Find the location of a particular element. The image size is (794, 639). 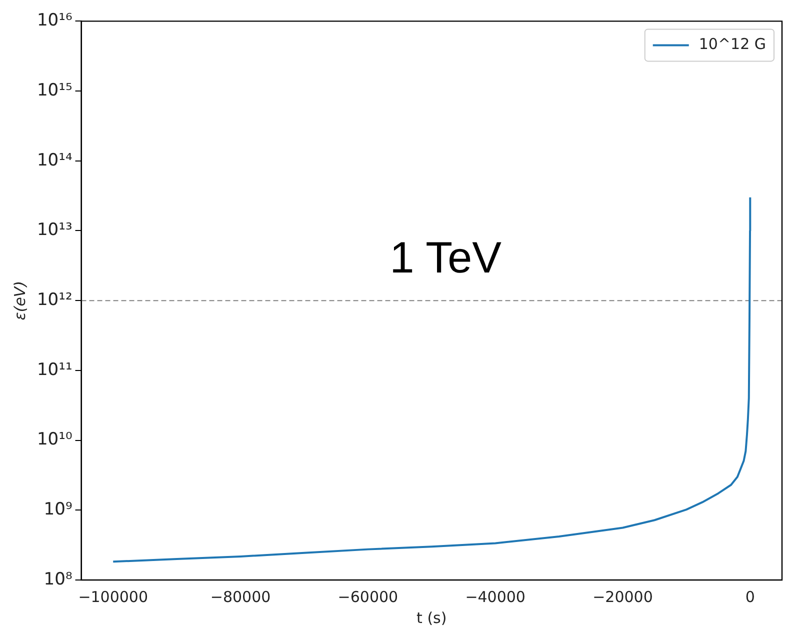

x-tick-label: −20000 is located at coordinates (622, 597).